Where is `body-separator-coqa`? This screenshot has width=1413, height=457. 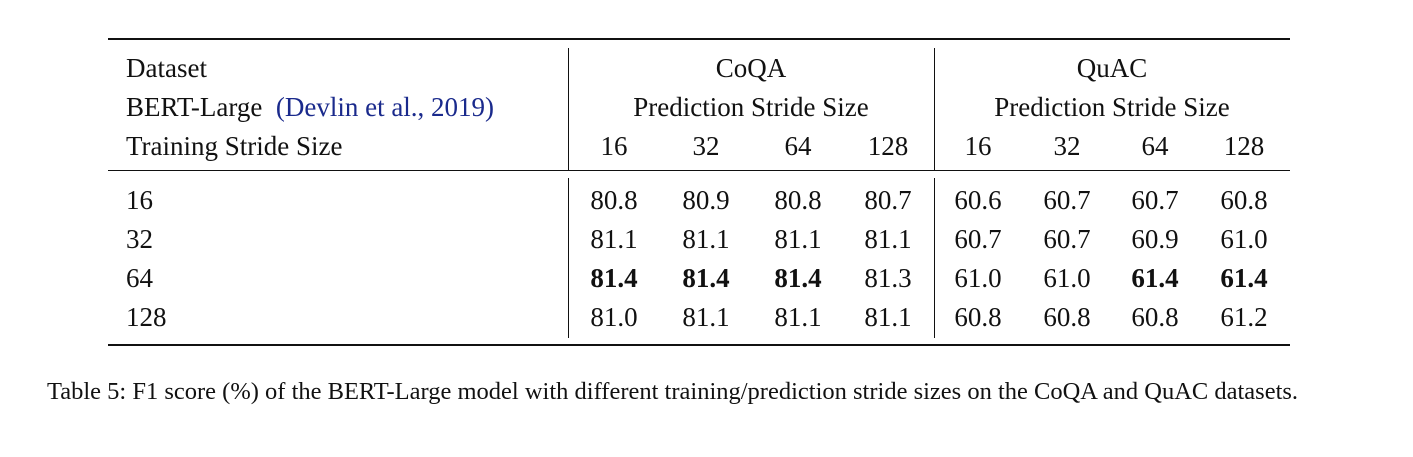 body-separator-coqa is located at coordinates (568, 258).